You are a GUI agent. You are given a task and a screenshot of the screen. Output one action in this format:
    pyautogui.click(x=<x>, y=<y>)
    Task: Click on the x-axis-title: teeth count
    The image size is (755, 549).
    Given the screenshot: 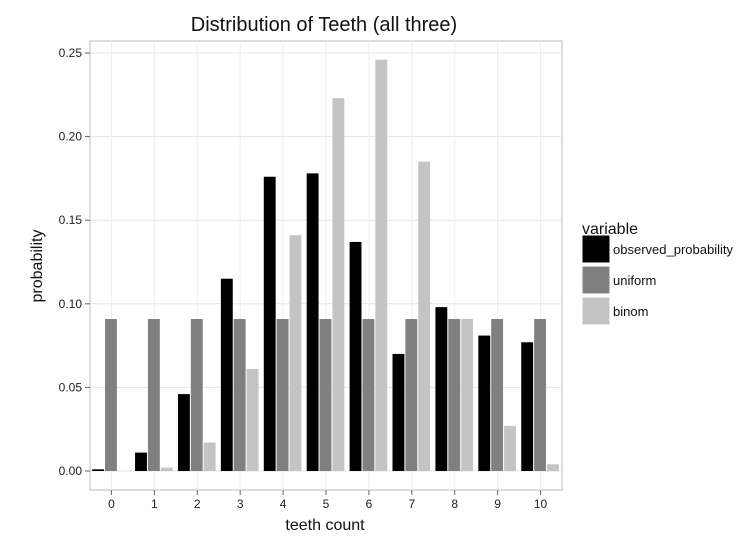 What is the action you would take?
    pyautogui.click(x=325, y=525)
    